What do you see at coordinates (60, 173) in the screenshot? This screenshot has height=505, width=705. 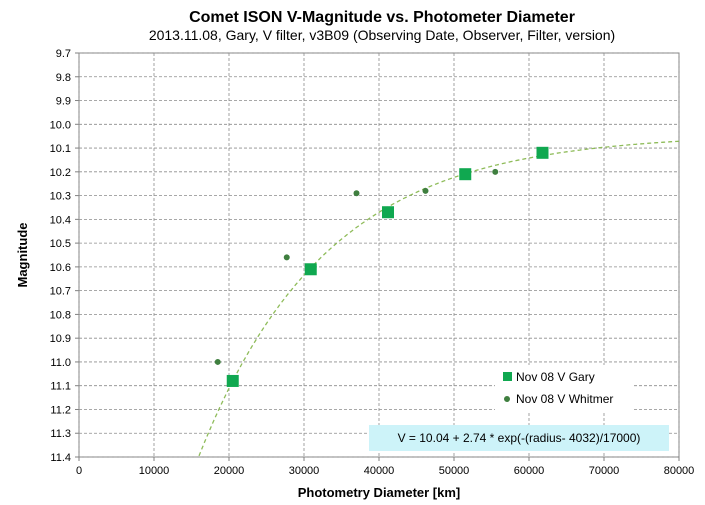 I see `y-tick-label: 10.2` at bounding box center [60, 173].